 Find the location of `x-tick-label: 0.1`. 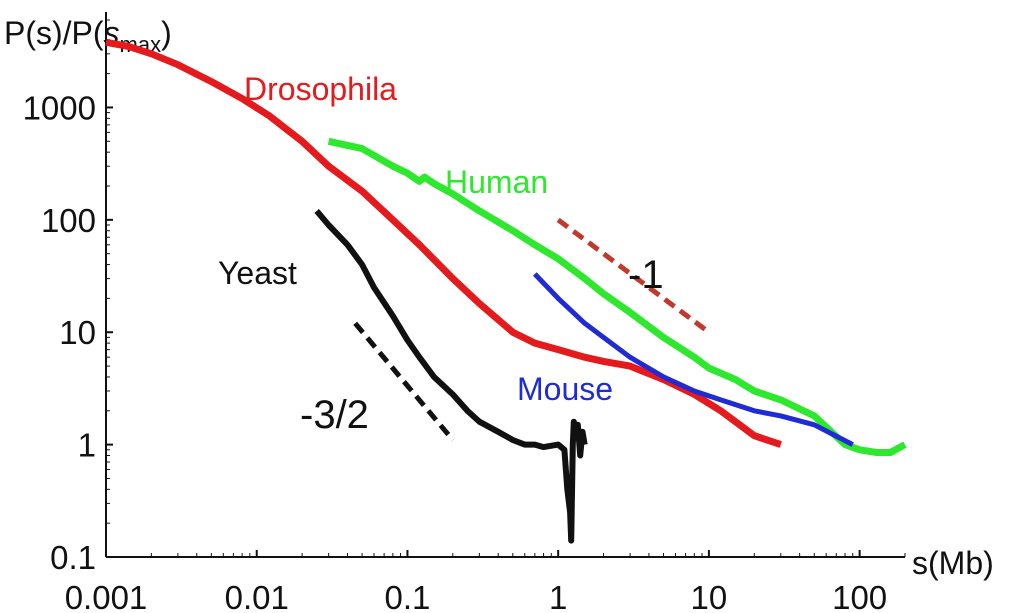

x-tick-label: 0.1 is located at coordinates (408, 596).